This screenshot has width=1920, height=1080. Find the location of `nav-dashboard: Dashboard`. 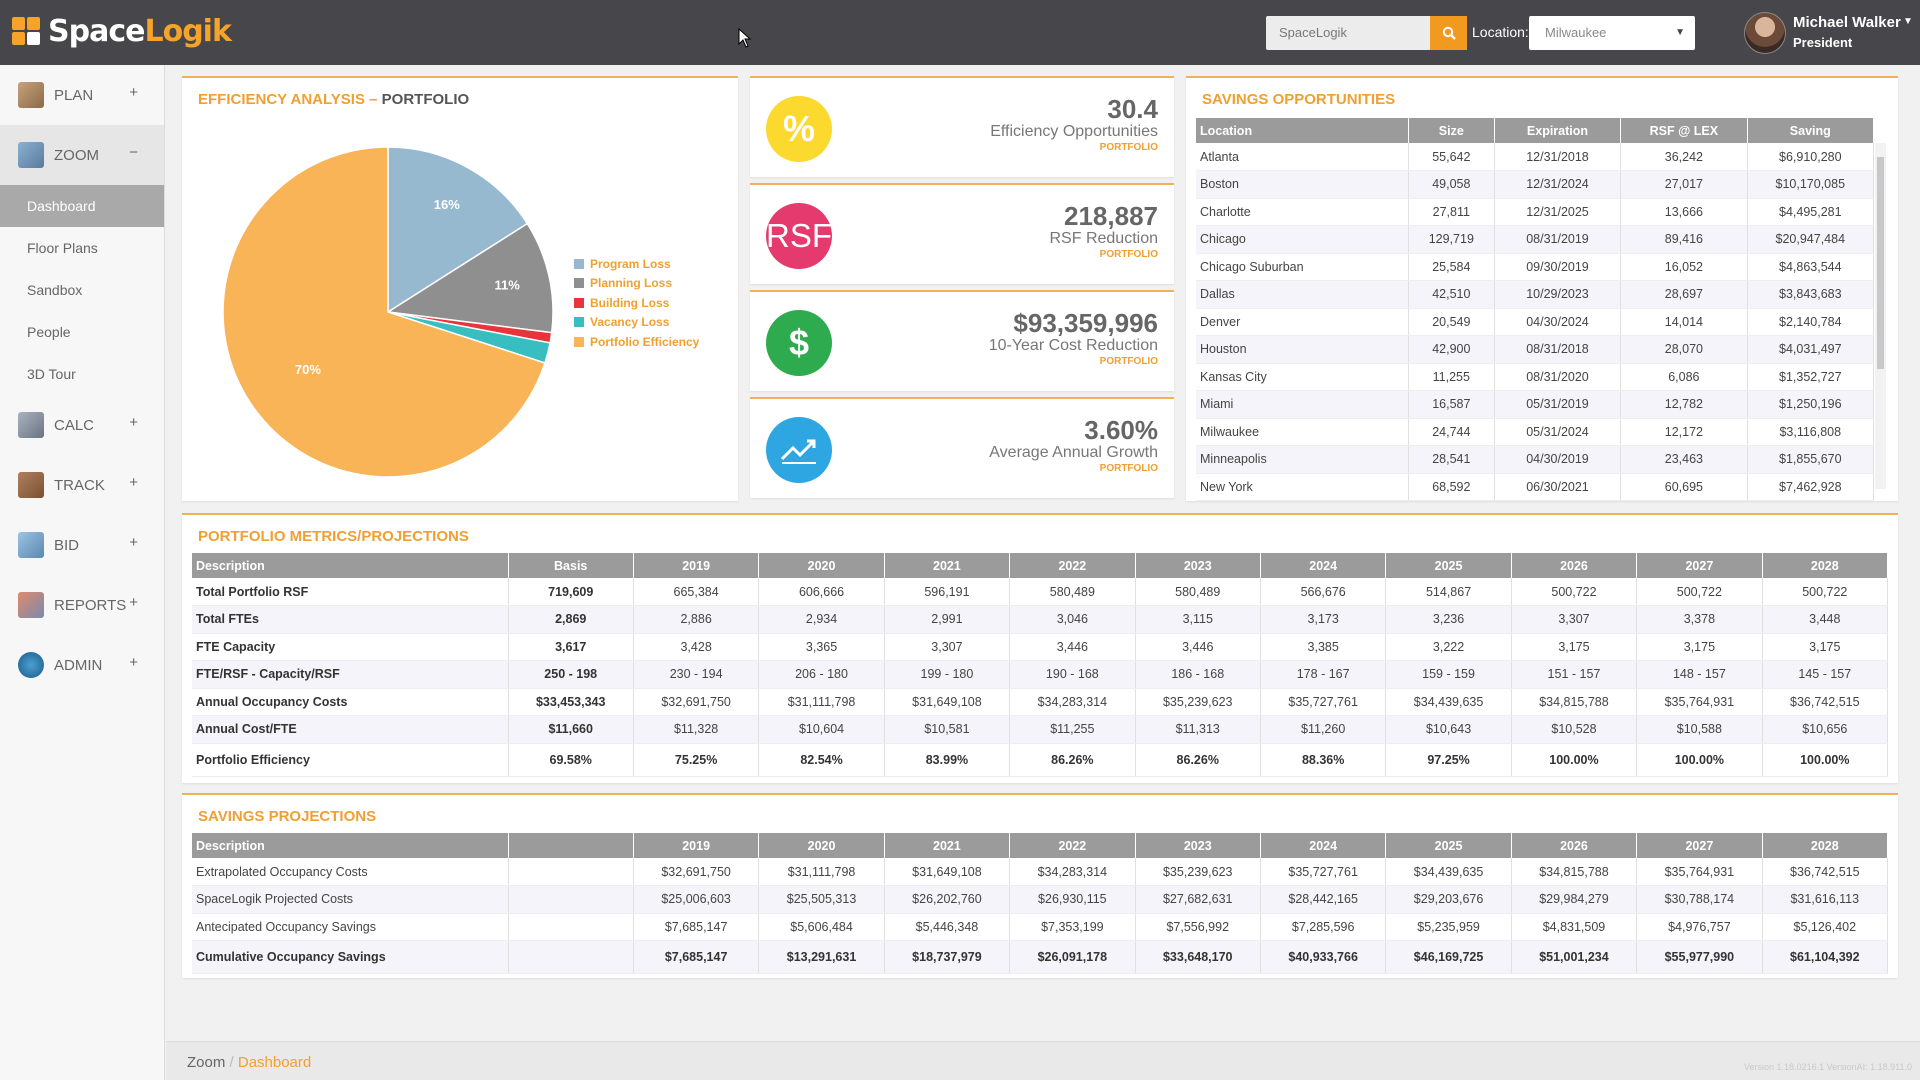

nav-dashboard: Dashboard is located at coordinates (82, 206).